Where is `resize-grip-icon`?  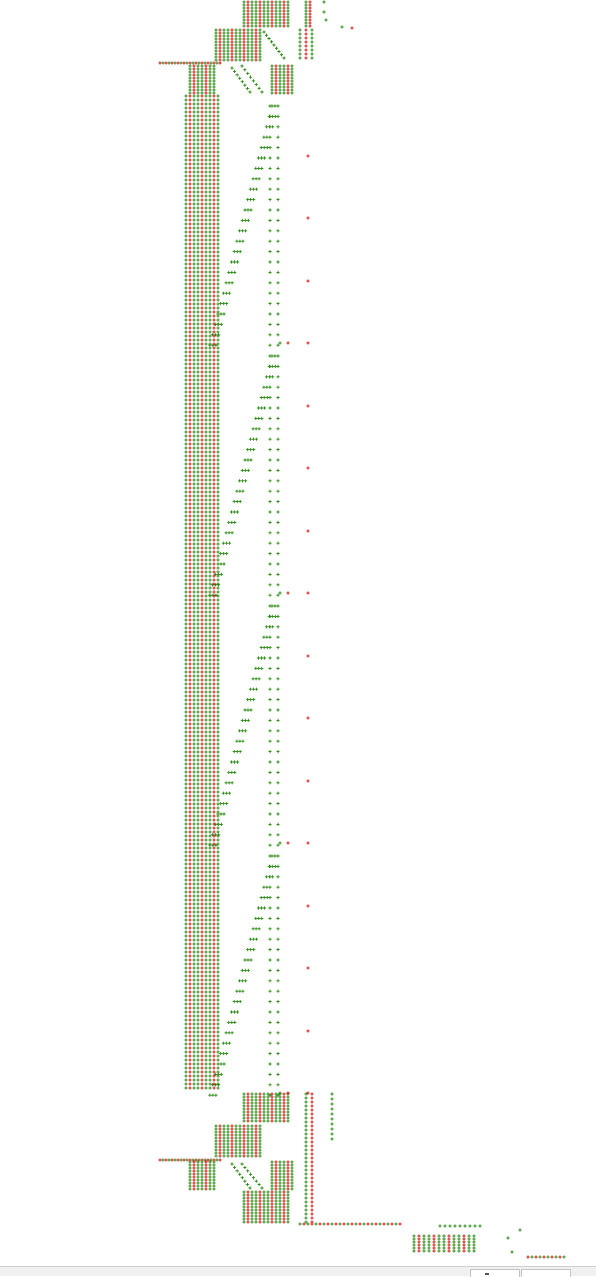 resize-grip-icon is located at coordinates (487, 1274).